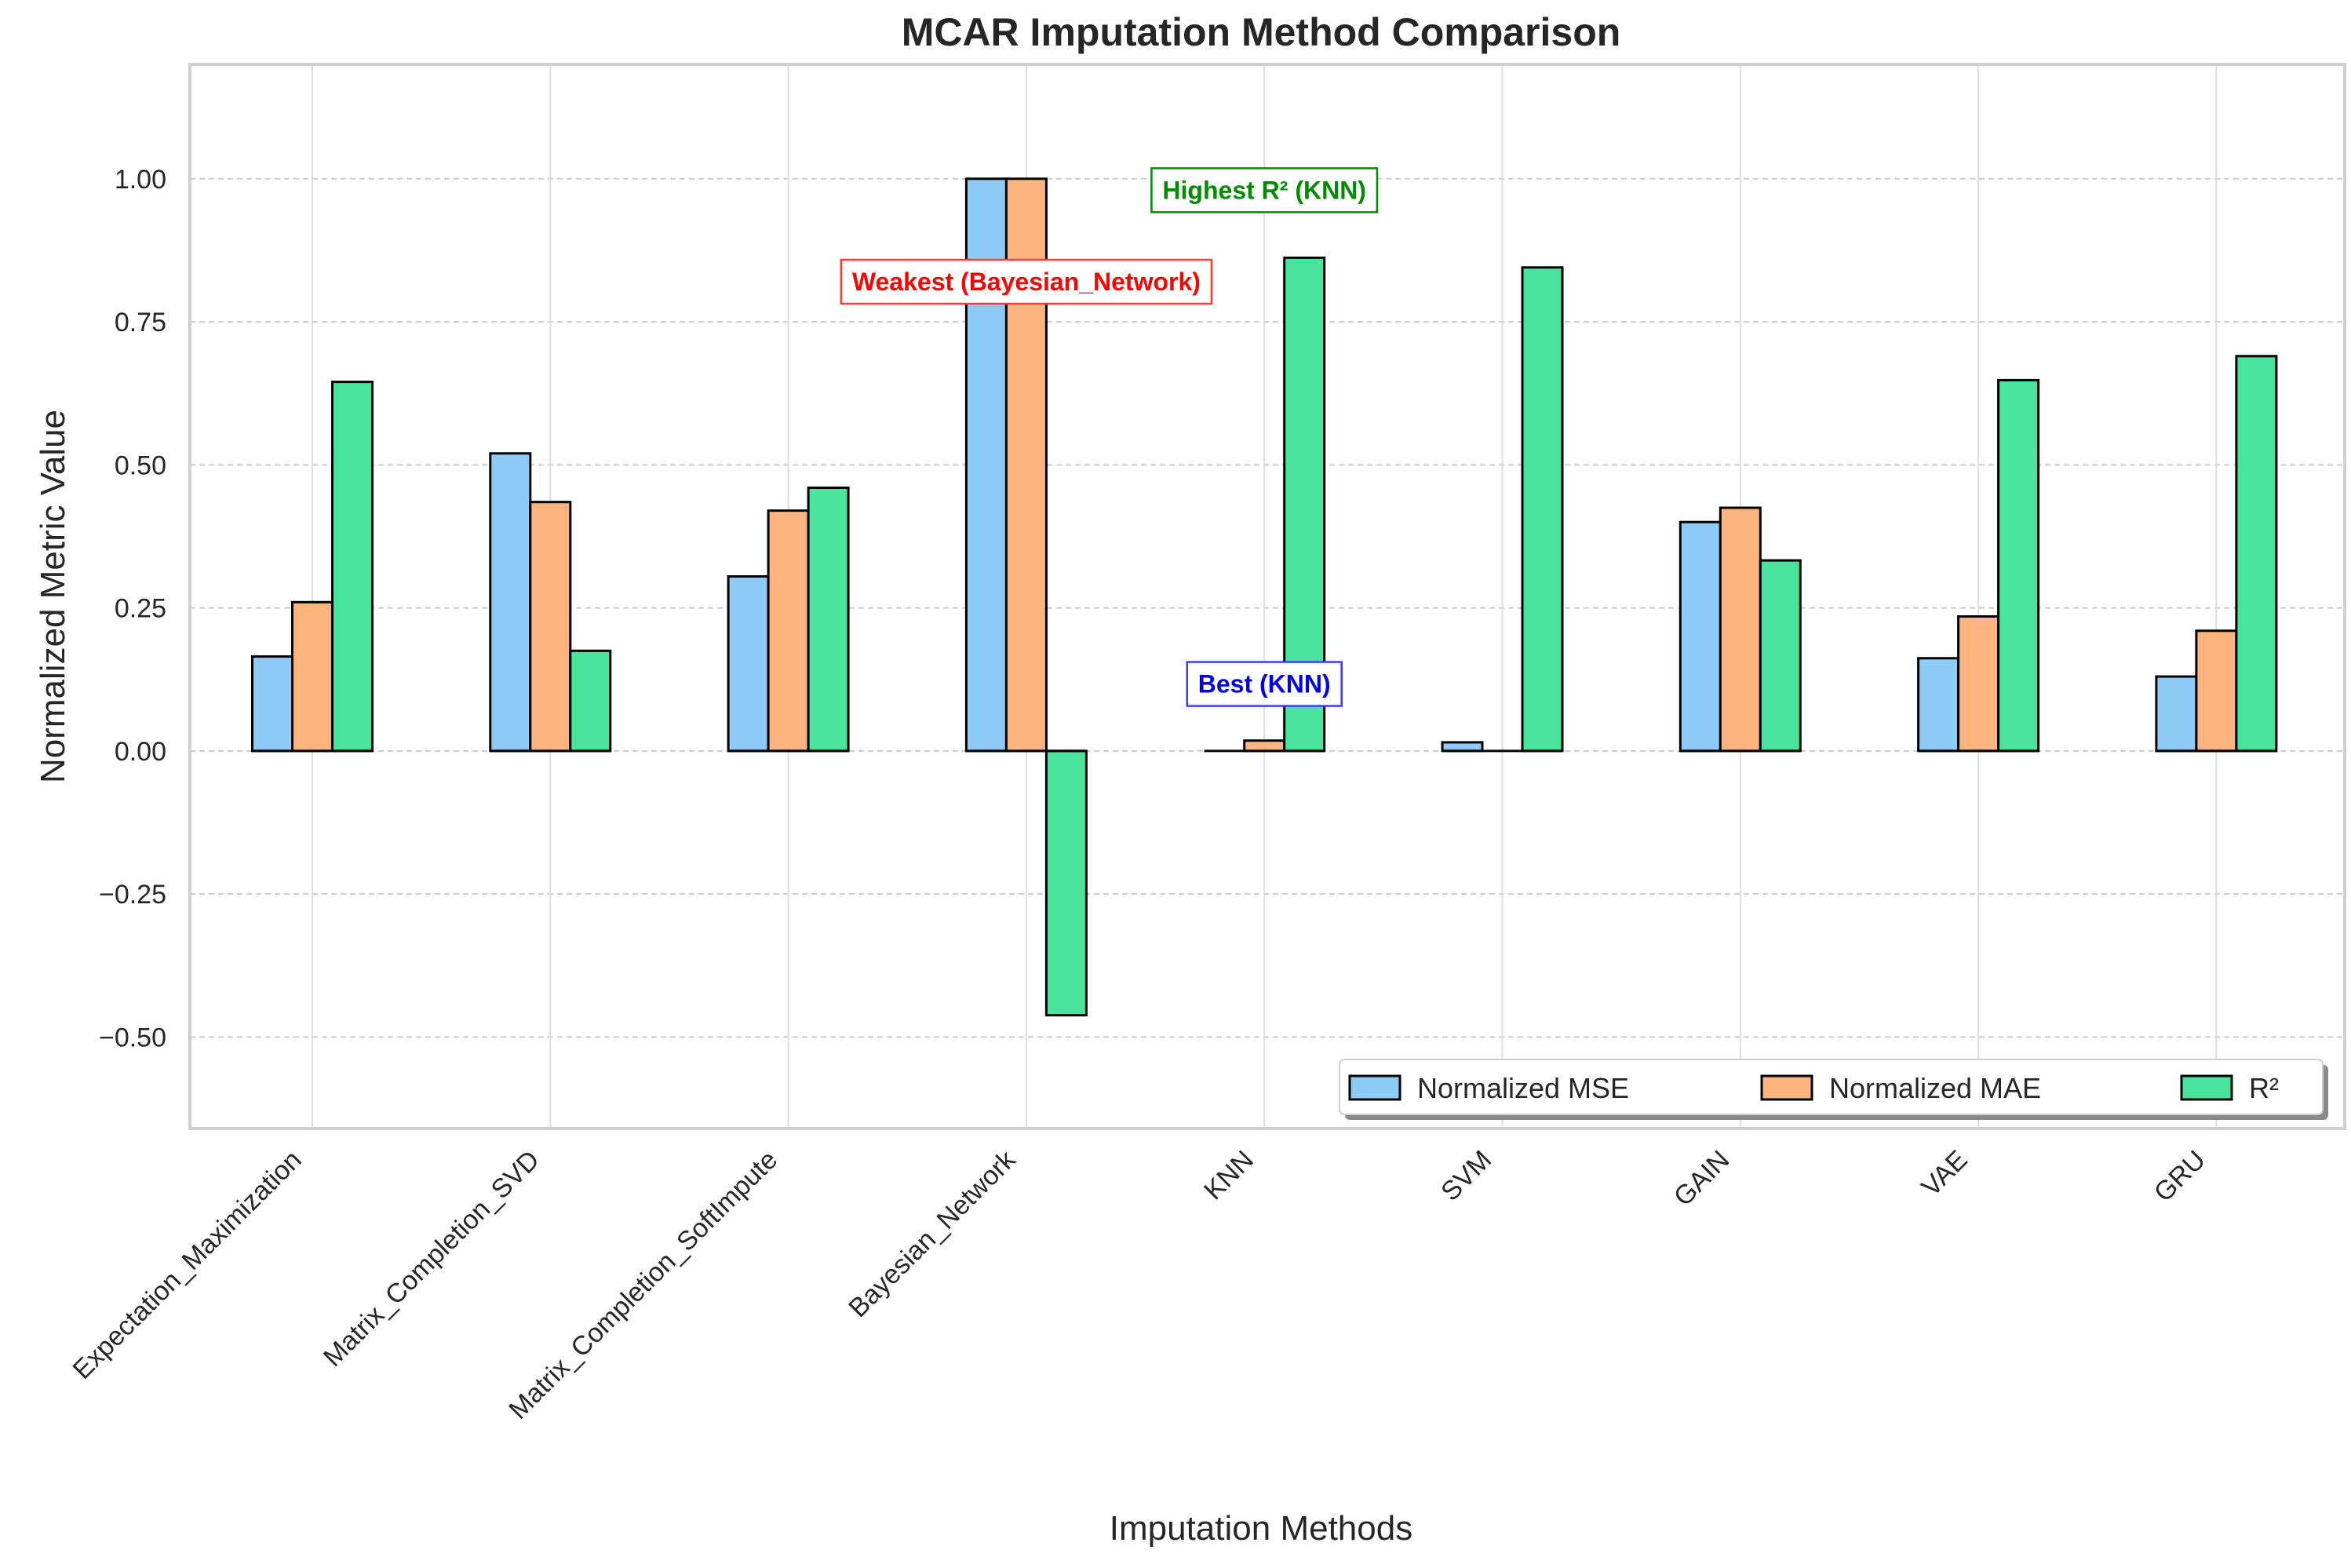  Describe the element at coordinates (2256, 554) in the screenshot. I see `bar-r-gru` at that location.